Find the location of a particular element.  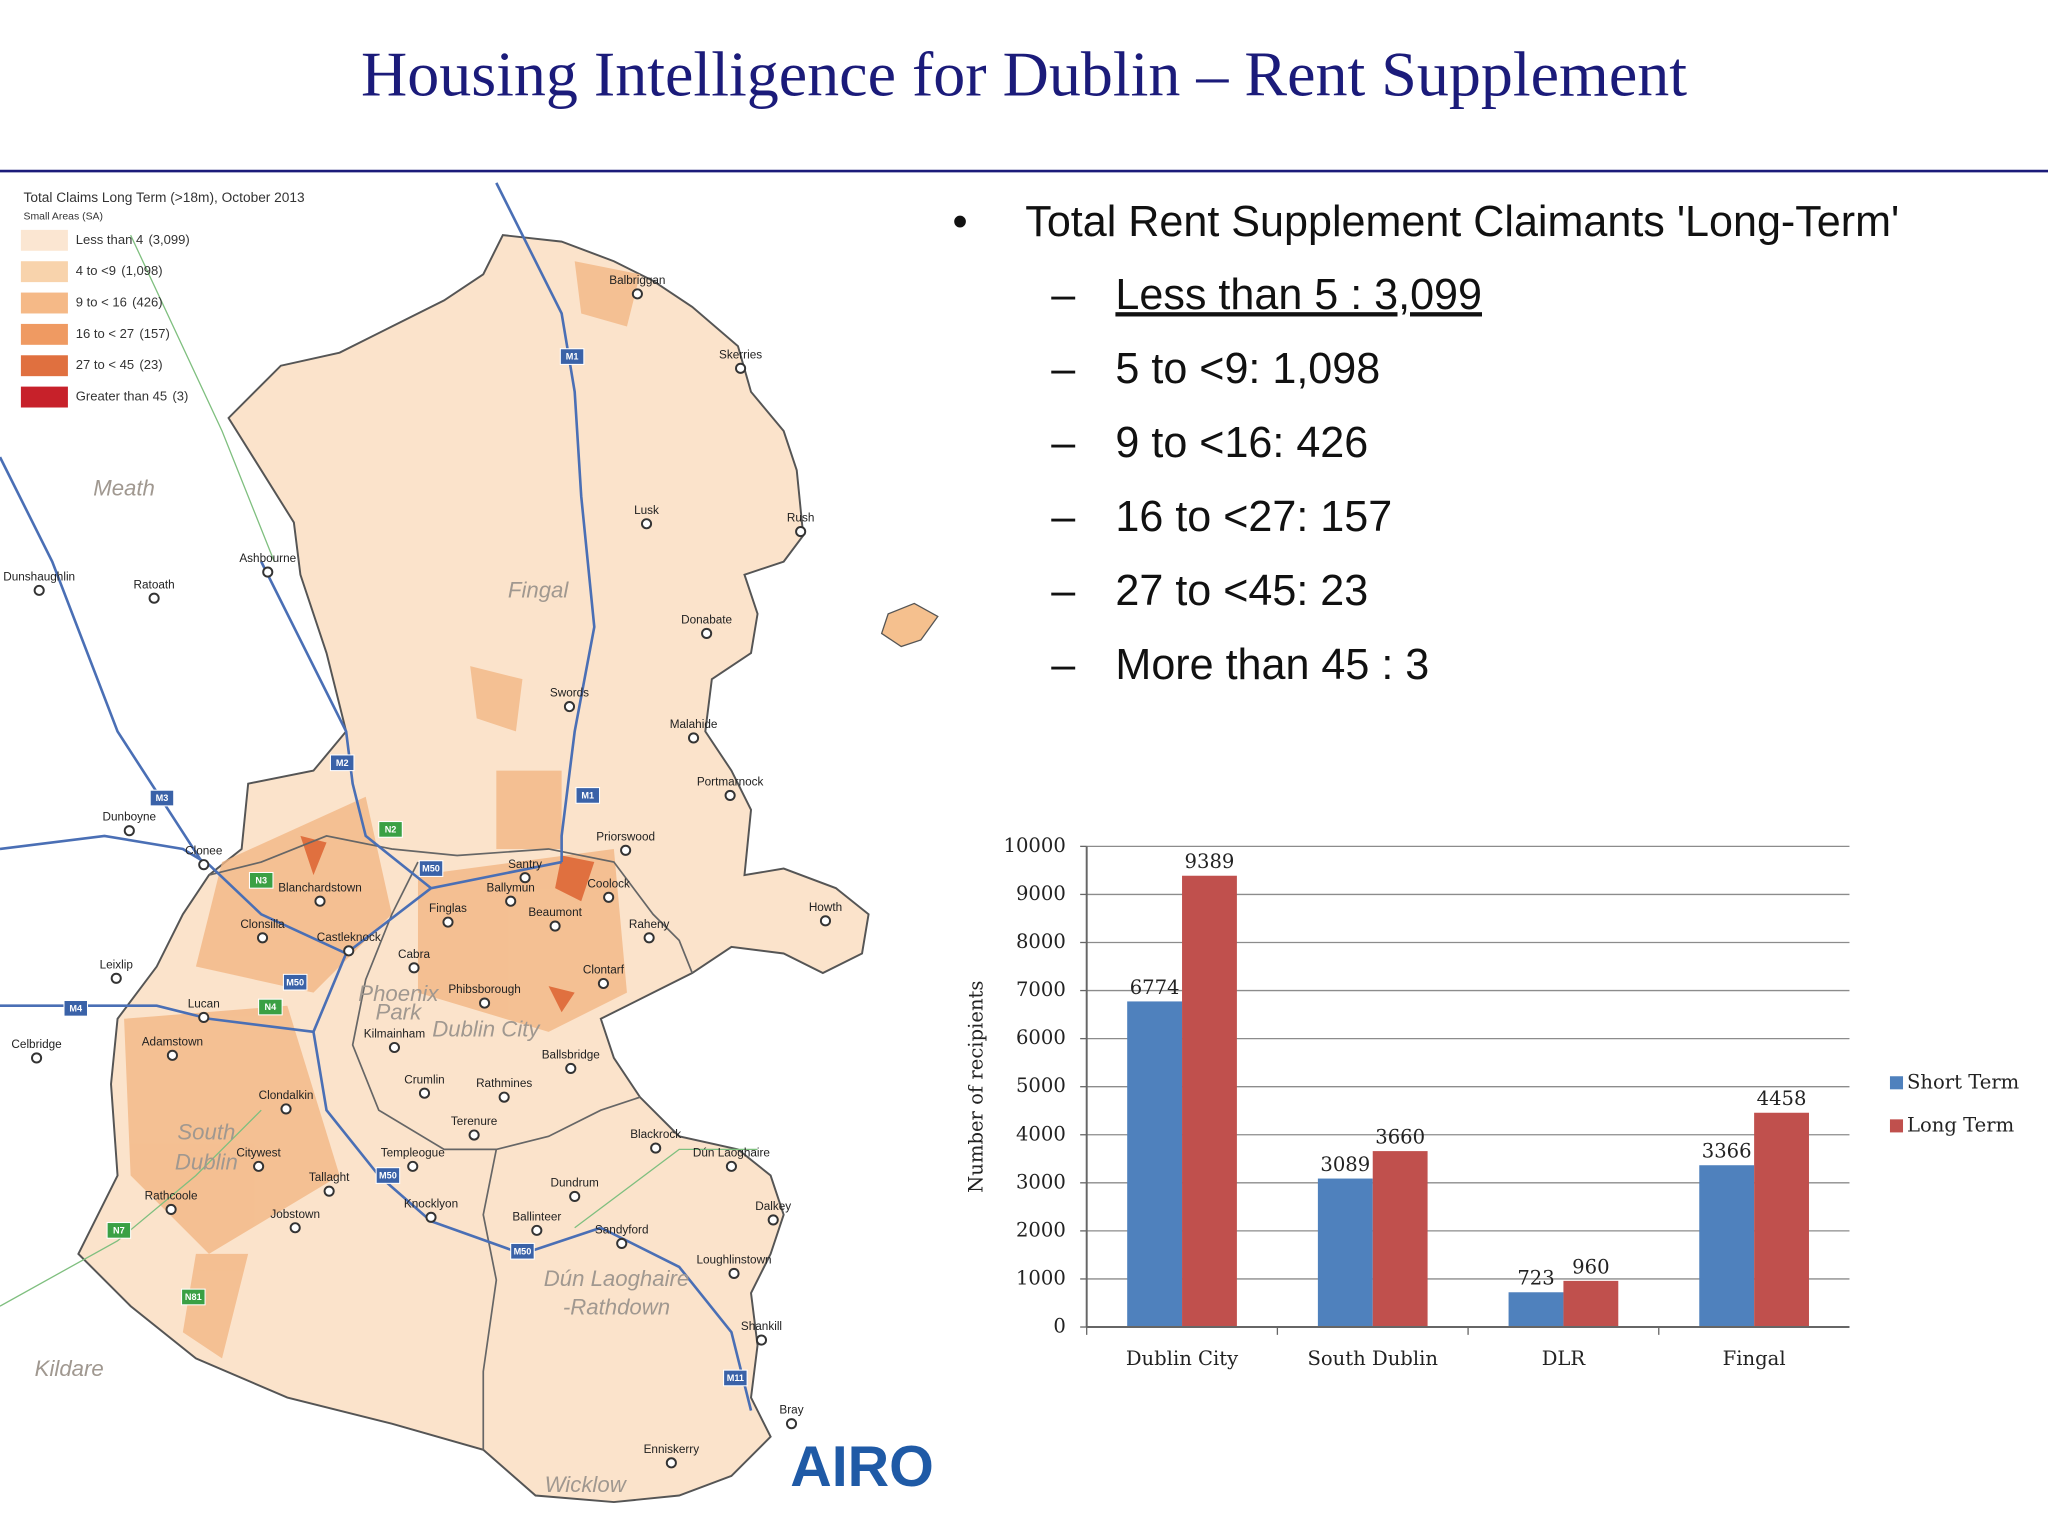

region-label: Fingal is located at coordinates (539, 590).